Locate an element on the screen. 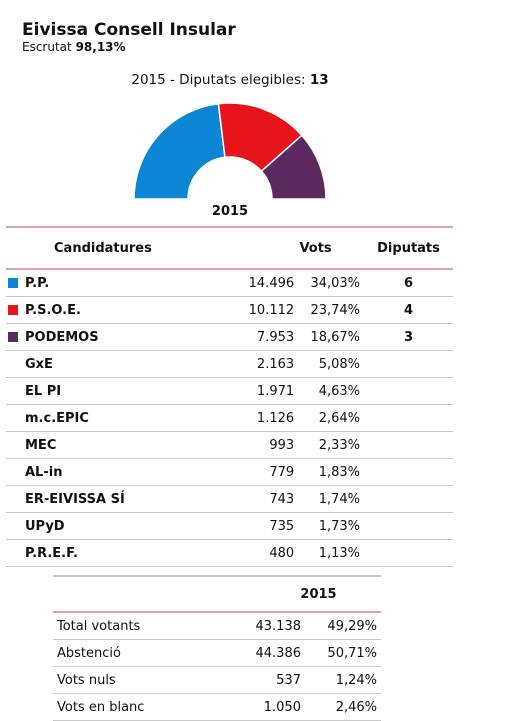  party-name: P.R.E.F. is located at coordinates (51, 553).